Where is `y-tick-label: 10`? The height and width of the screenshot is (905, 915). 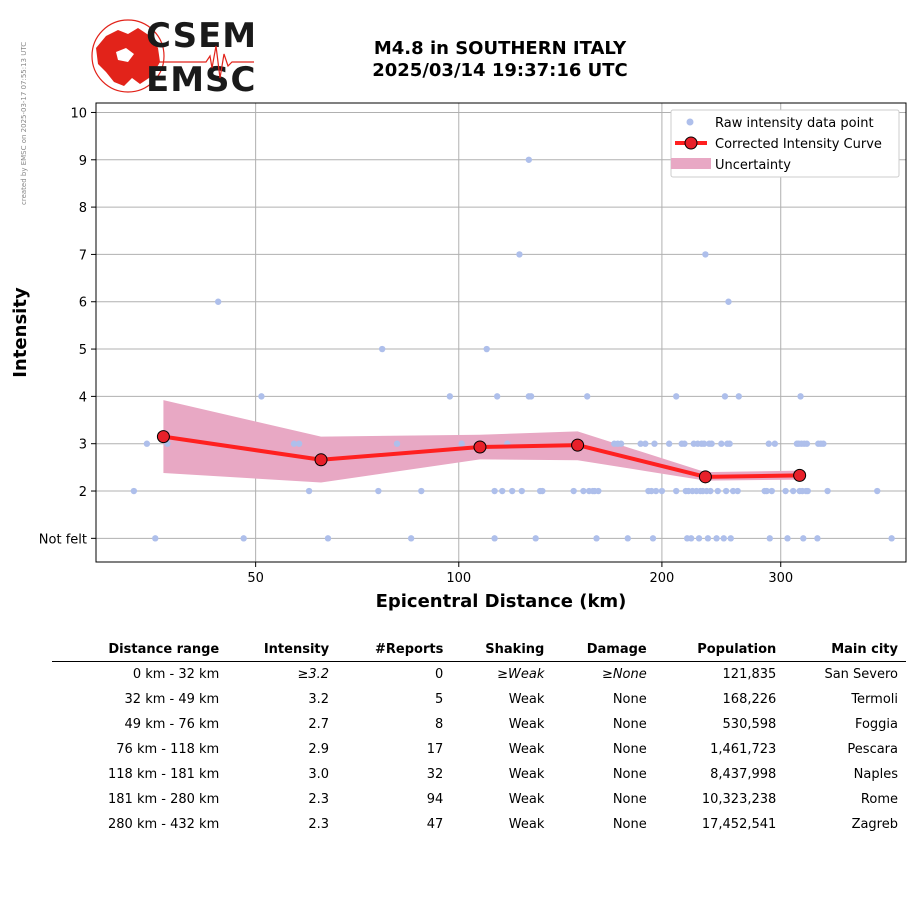
y-tick-label: 10 is located at coordinates (78, 113).